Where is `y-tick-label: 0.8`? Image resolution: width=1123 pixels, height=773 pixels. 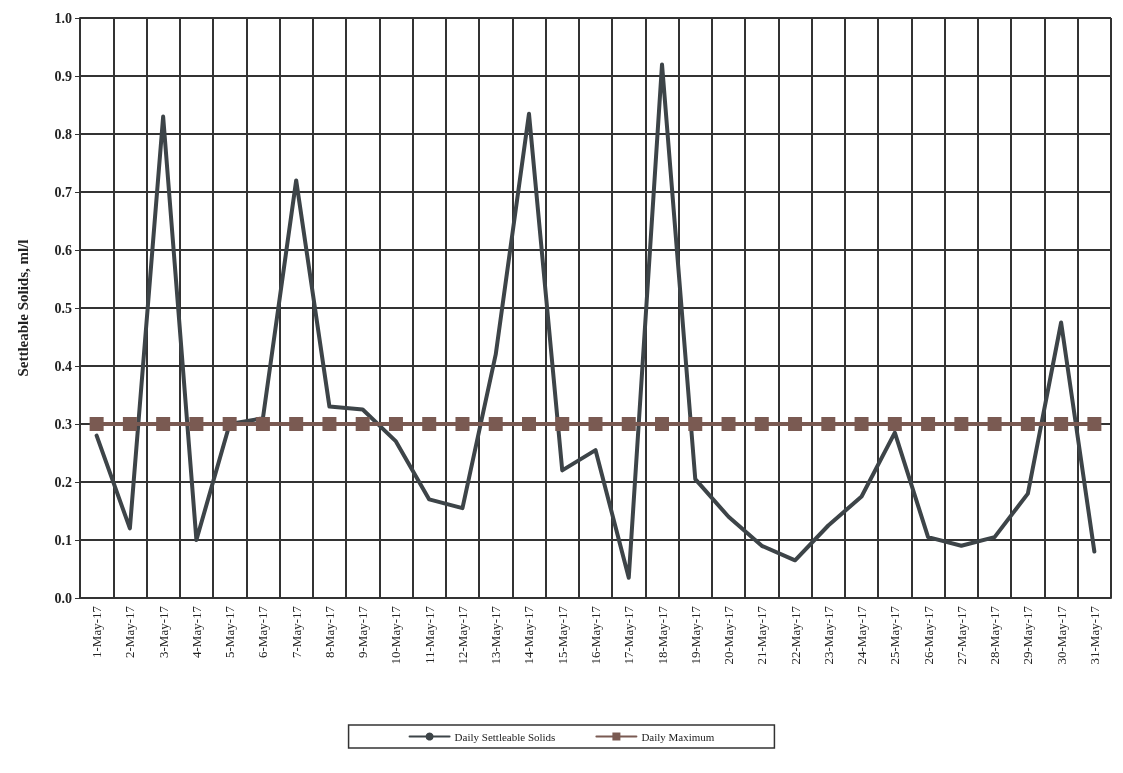
y-tick-label: 0.8 is located at coordinates (63, 134).